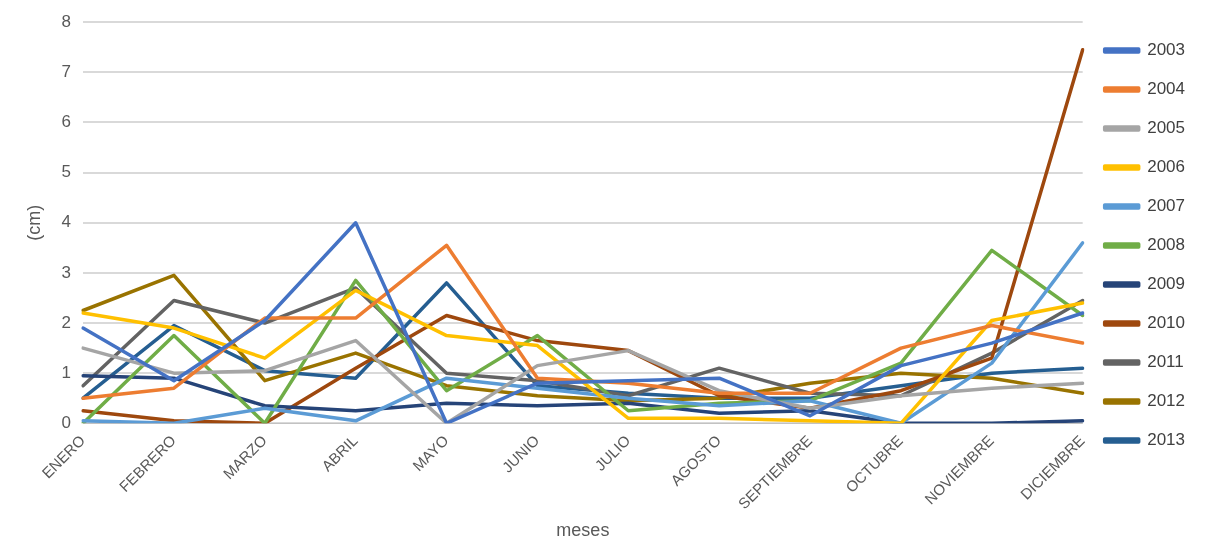 The width and height of the screenshot is (1215, 556). I want to click on y-tick-label: 4, so click(66, 222).